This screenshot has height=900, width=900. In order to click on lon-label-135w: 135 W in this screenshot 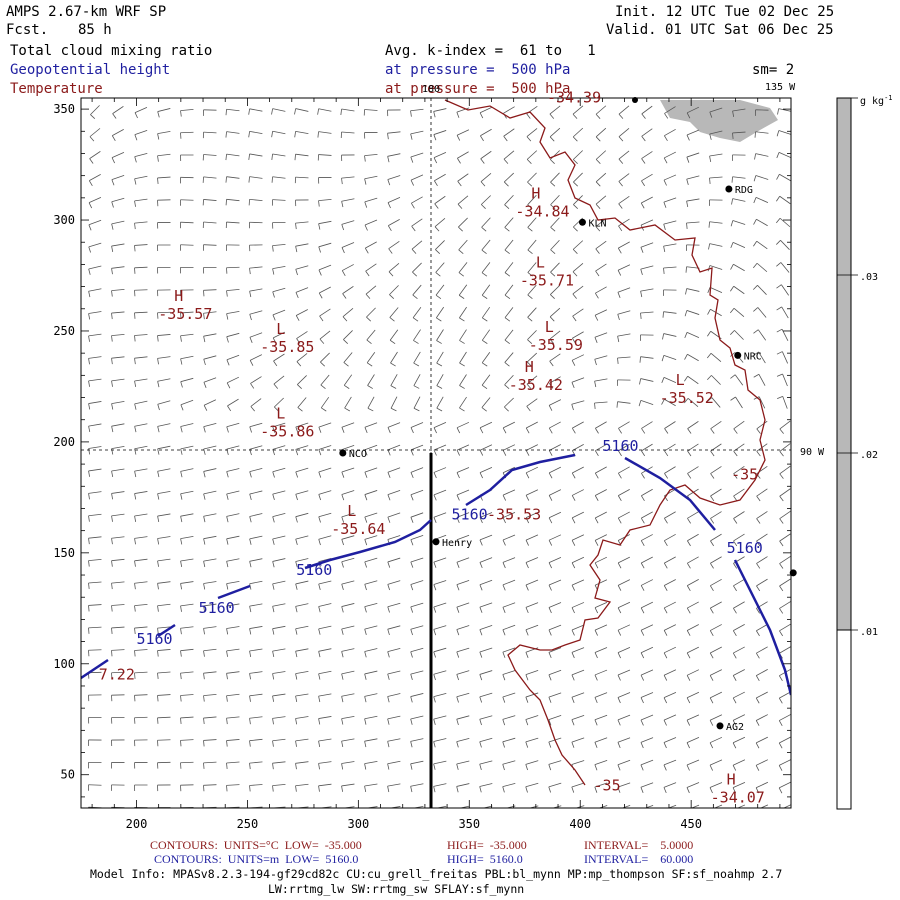, I will do `click(780, 87)`.